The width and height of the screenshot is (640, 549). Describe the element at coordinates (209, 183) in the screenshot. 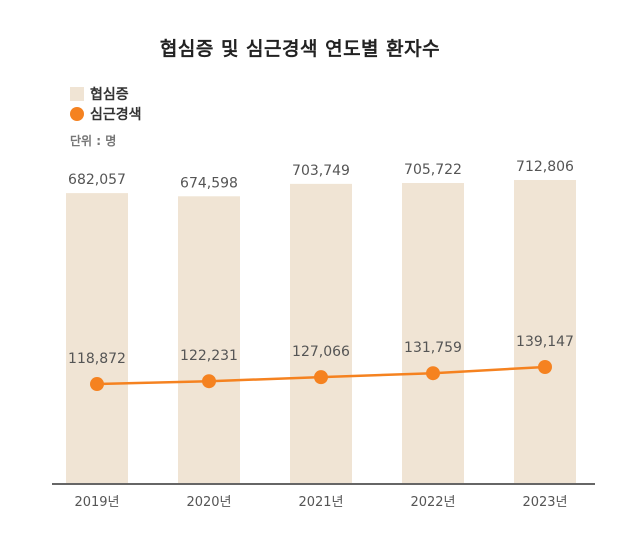

I see `bar-value-label-2: 674,598` at that location.